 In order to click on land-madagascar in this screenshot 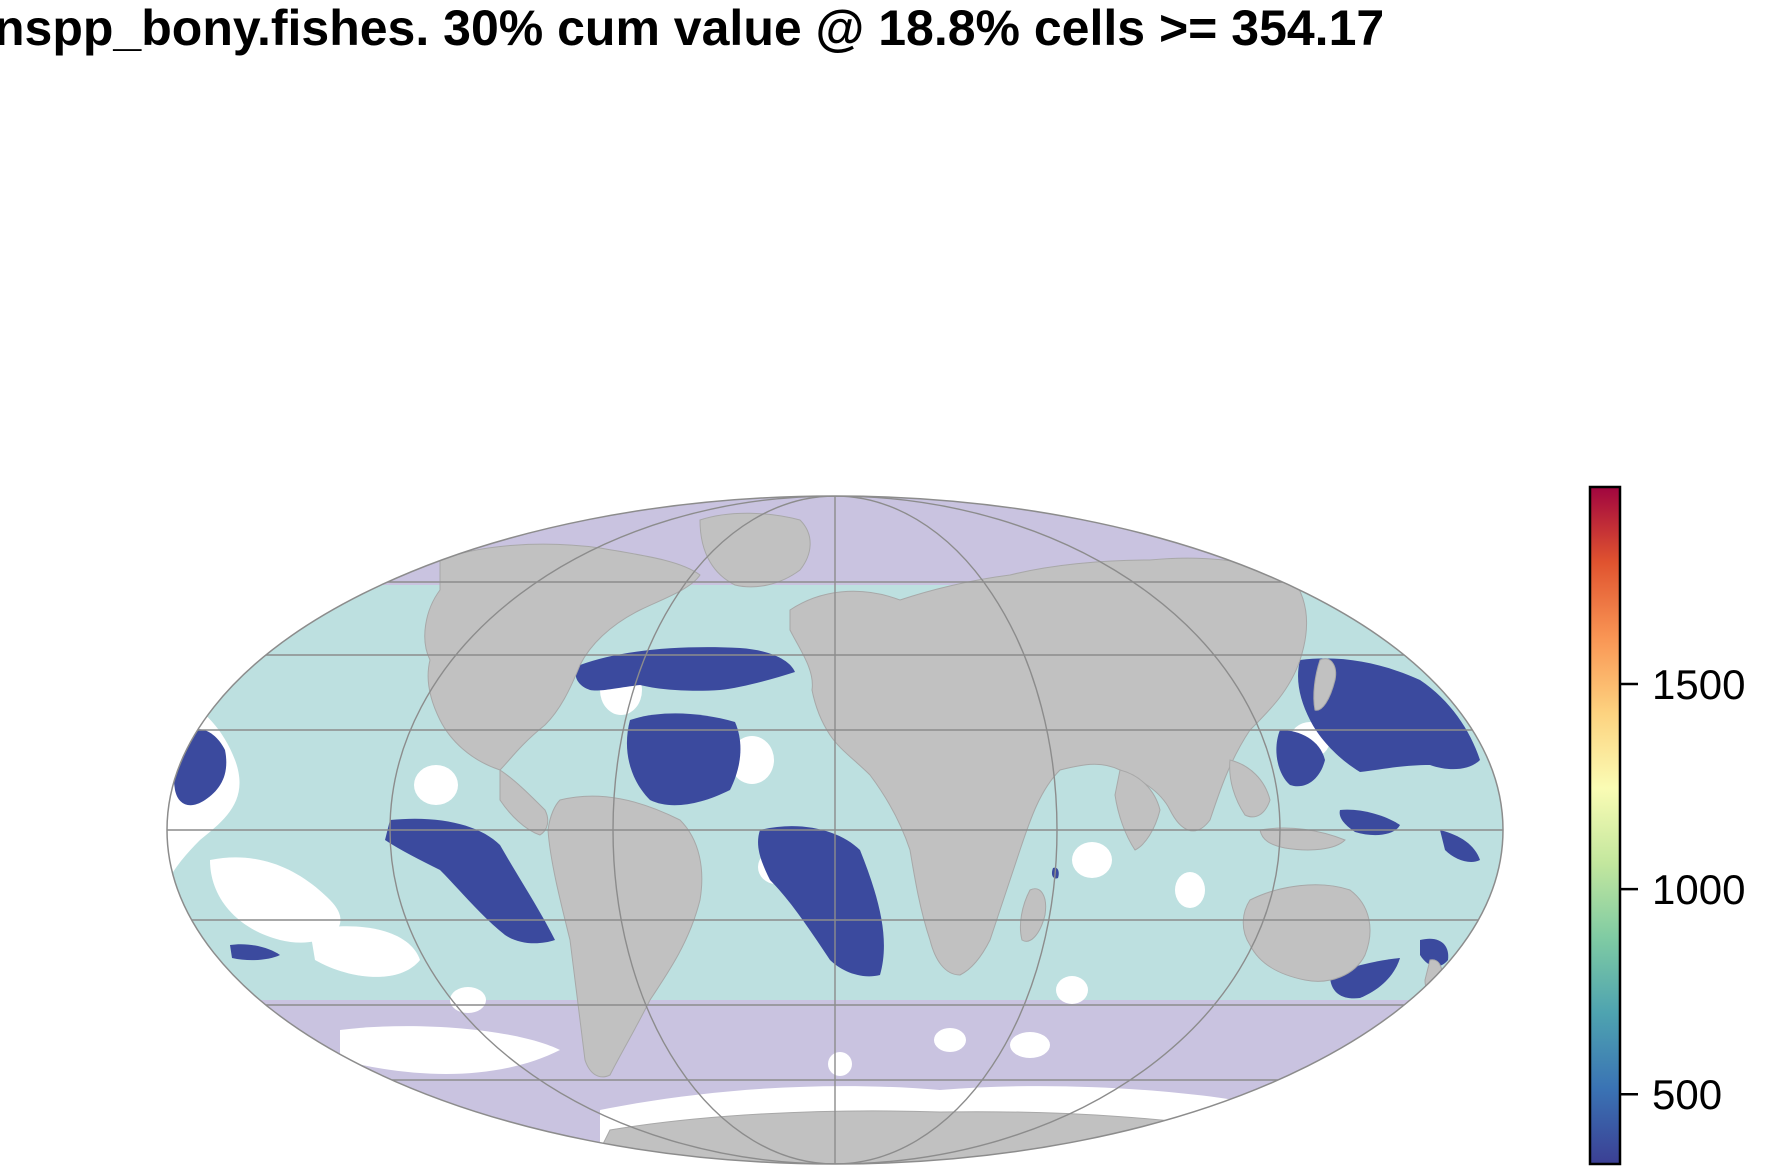, I will do `click(1033, 915)`.